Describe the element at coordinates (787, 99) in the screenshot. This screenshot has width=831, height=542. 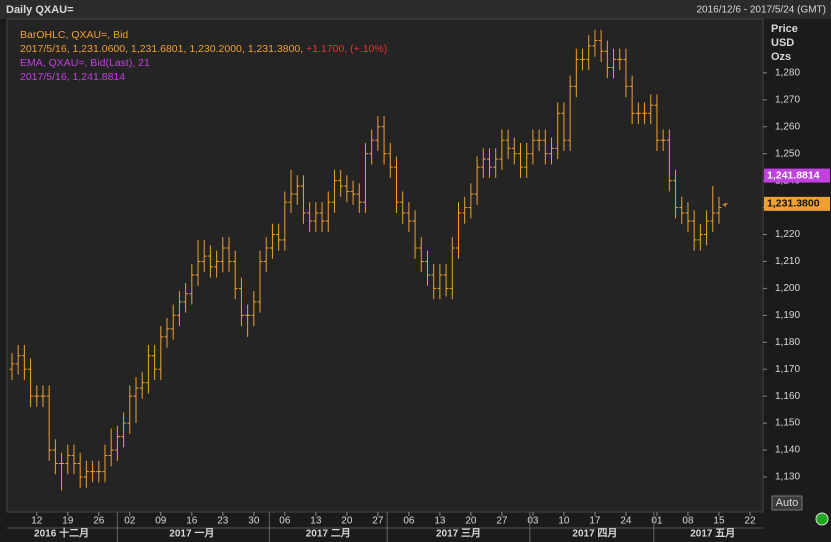
I see `y-tick-label: 1,270` at that location.